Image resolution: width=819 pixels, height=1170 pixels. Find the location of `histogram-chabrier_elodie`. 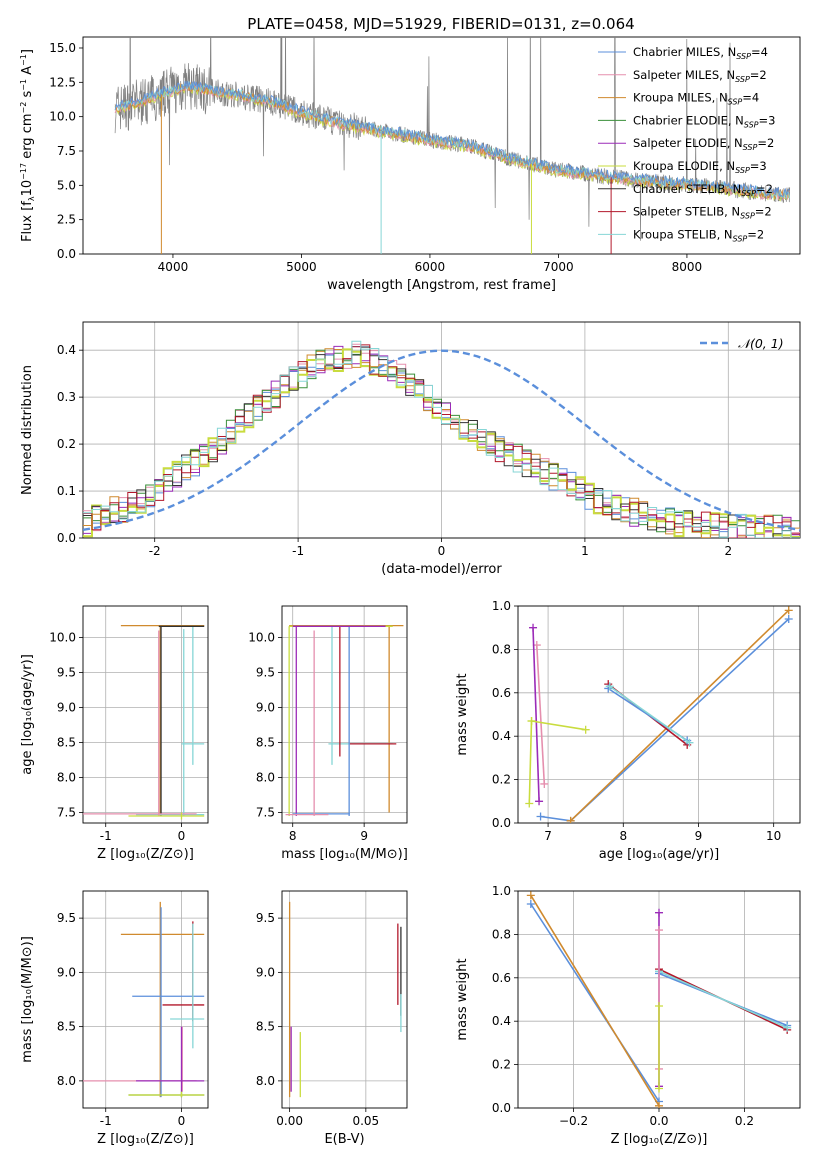

histogram-chabrier_elodie is located at coordinates (441, 441).